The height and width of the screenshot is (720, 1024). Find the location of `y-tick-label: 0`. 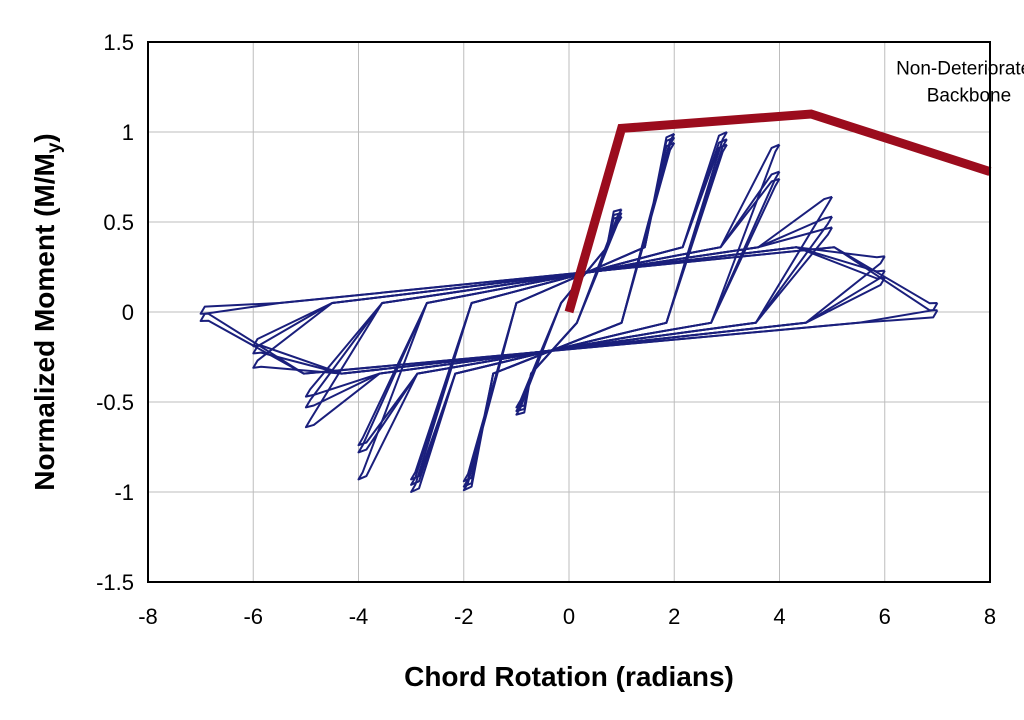

y-tick-label: 0 is located at coordinates (128, 312).